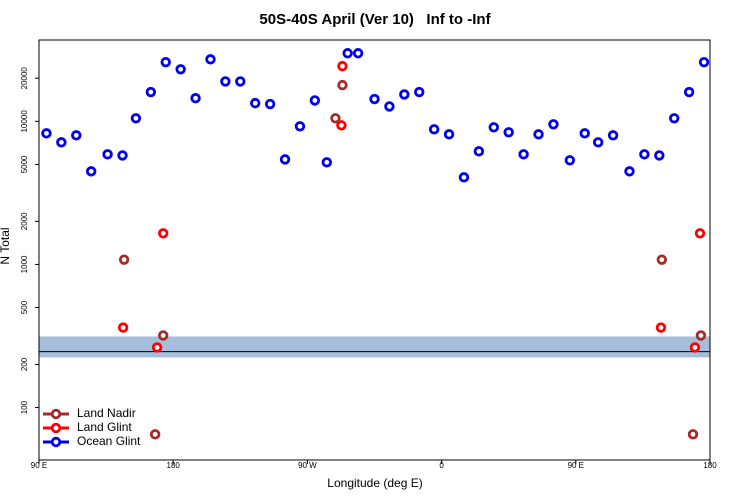  Describe the element at coordinates (24, 78) in the screenshot. I see `y-tick-label: 20000` at that location.